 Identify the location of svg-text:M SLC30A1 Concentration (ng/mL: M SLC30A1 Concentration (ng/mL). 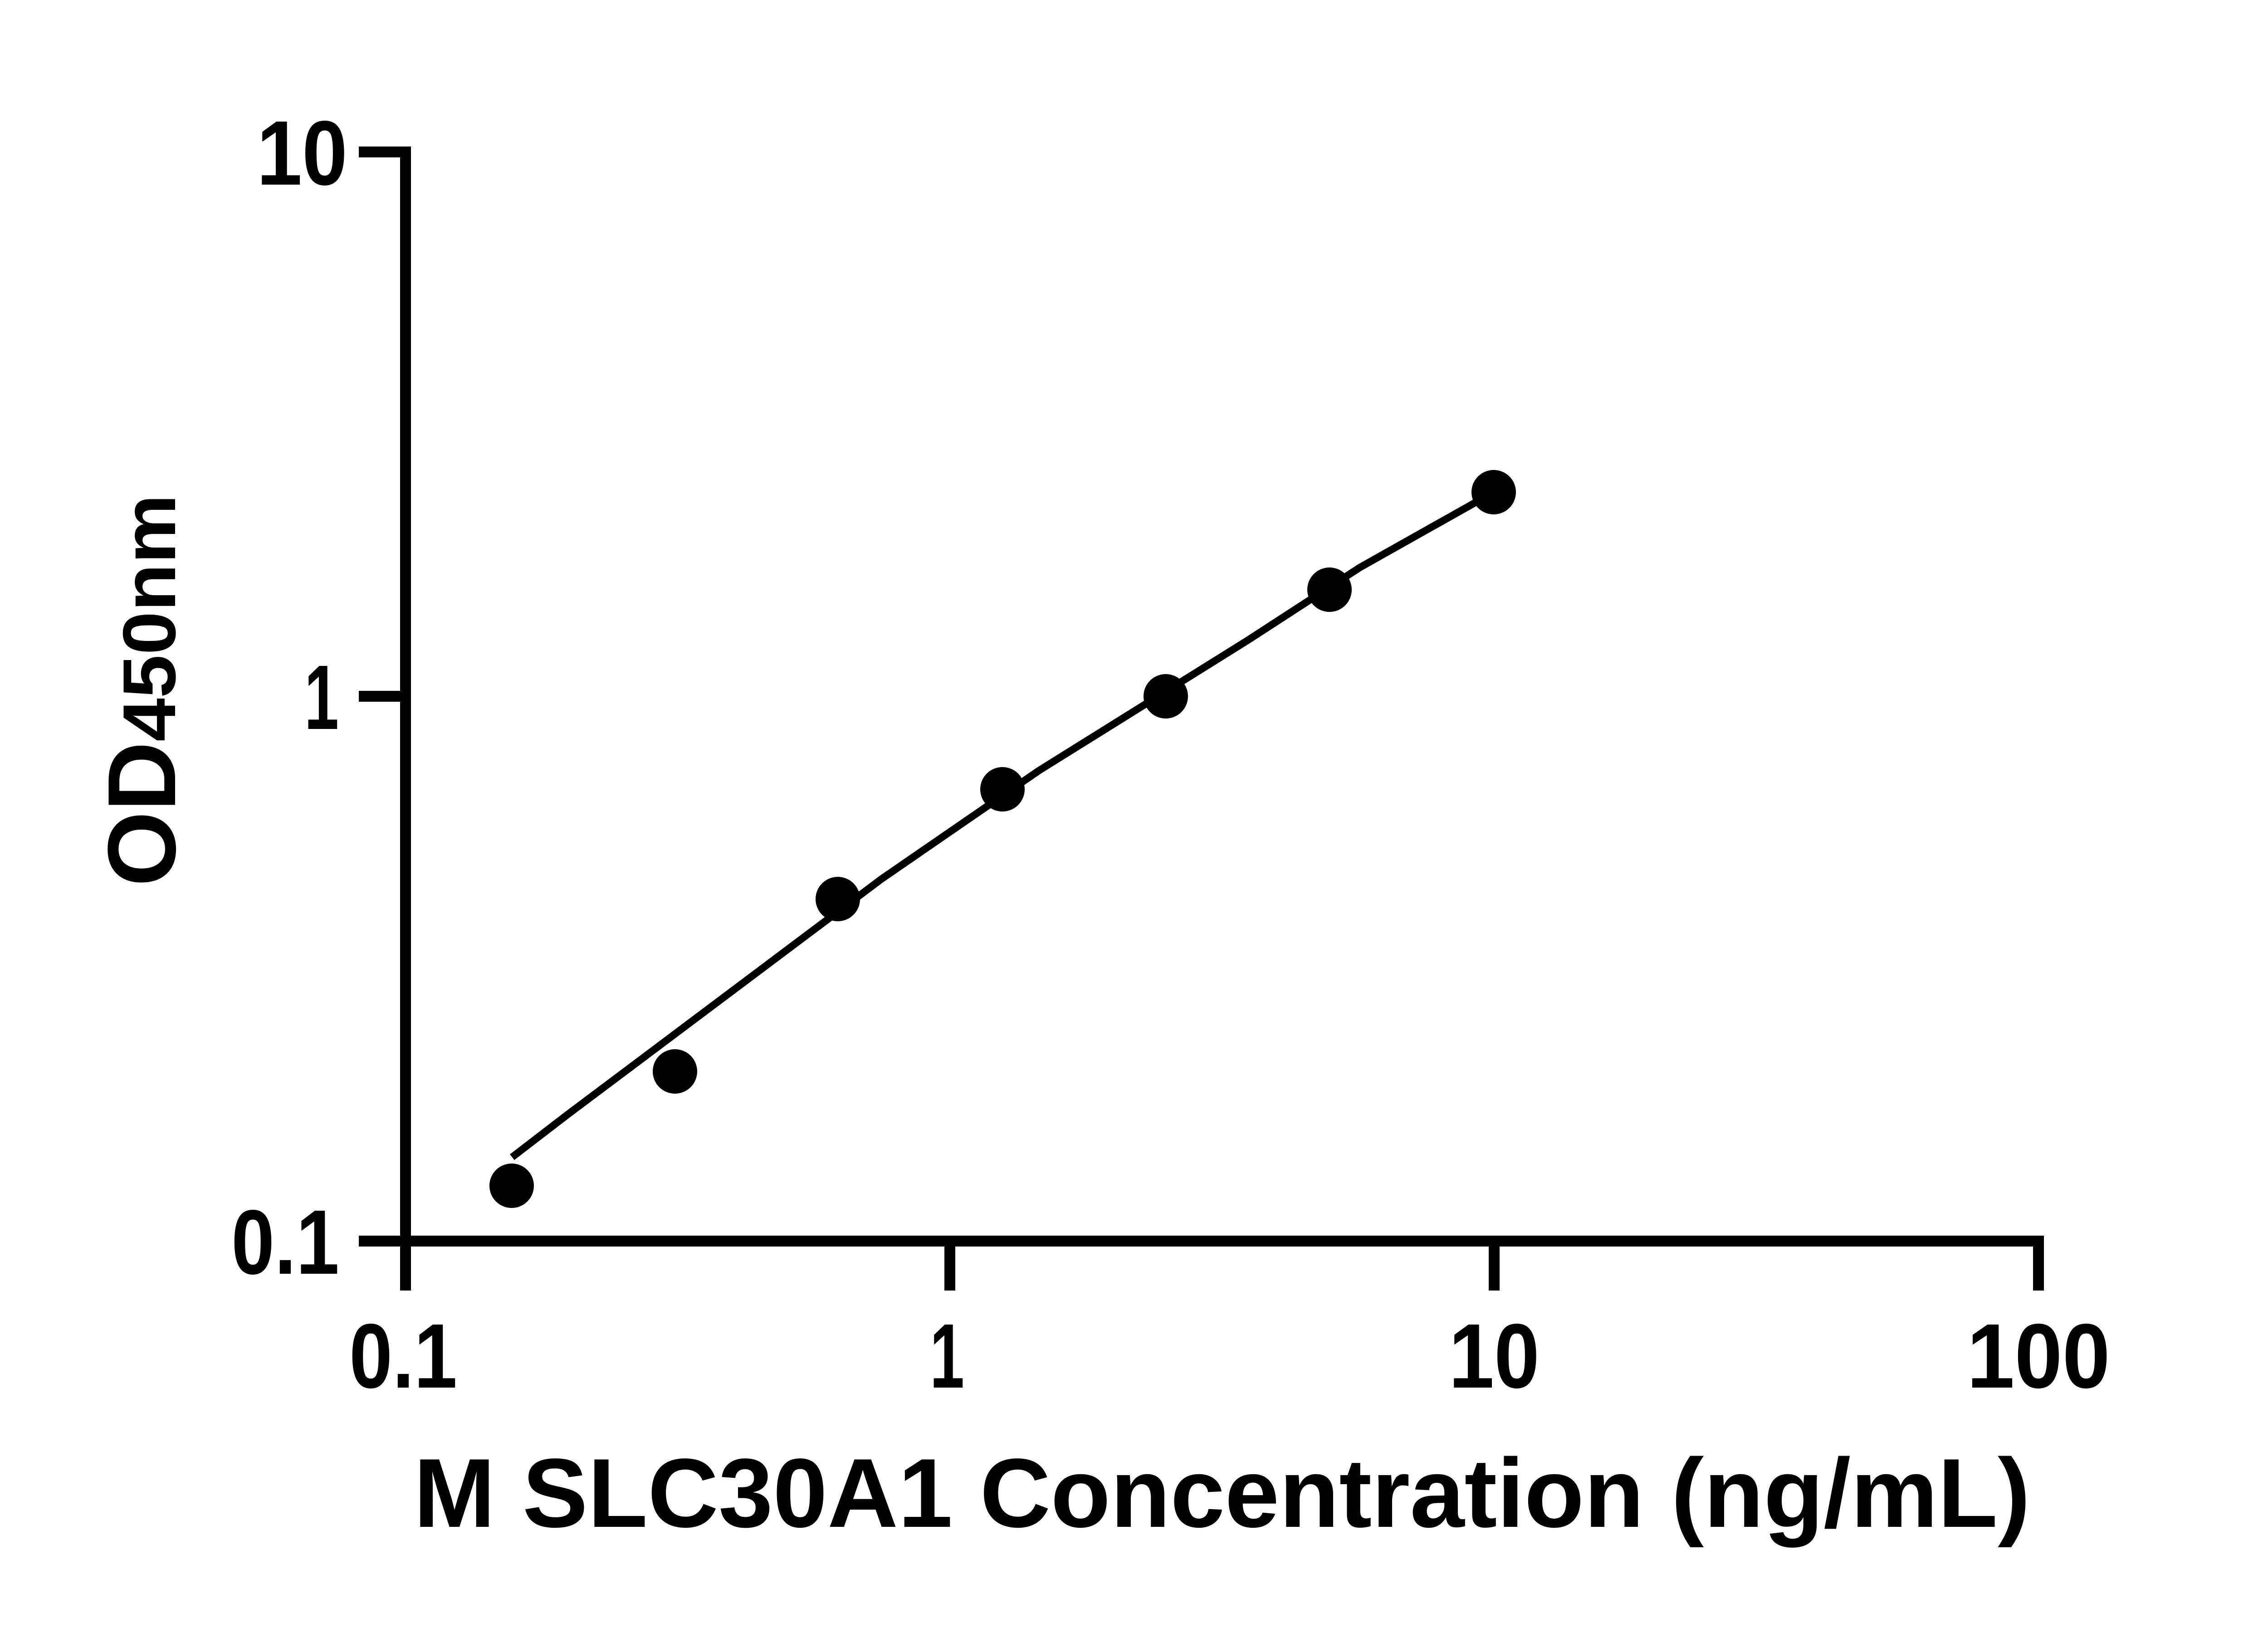
(1222, 1493).